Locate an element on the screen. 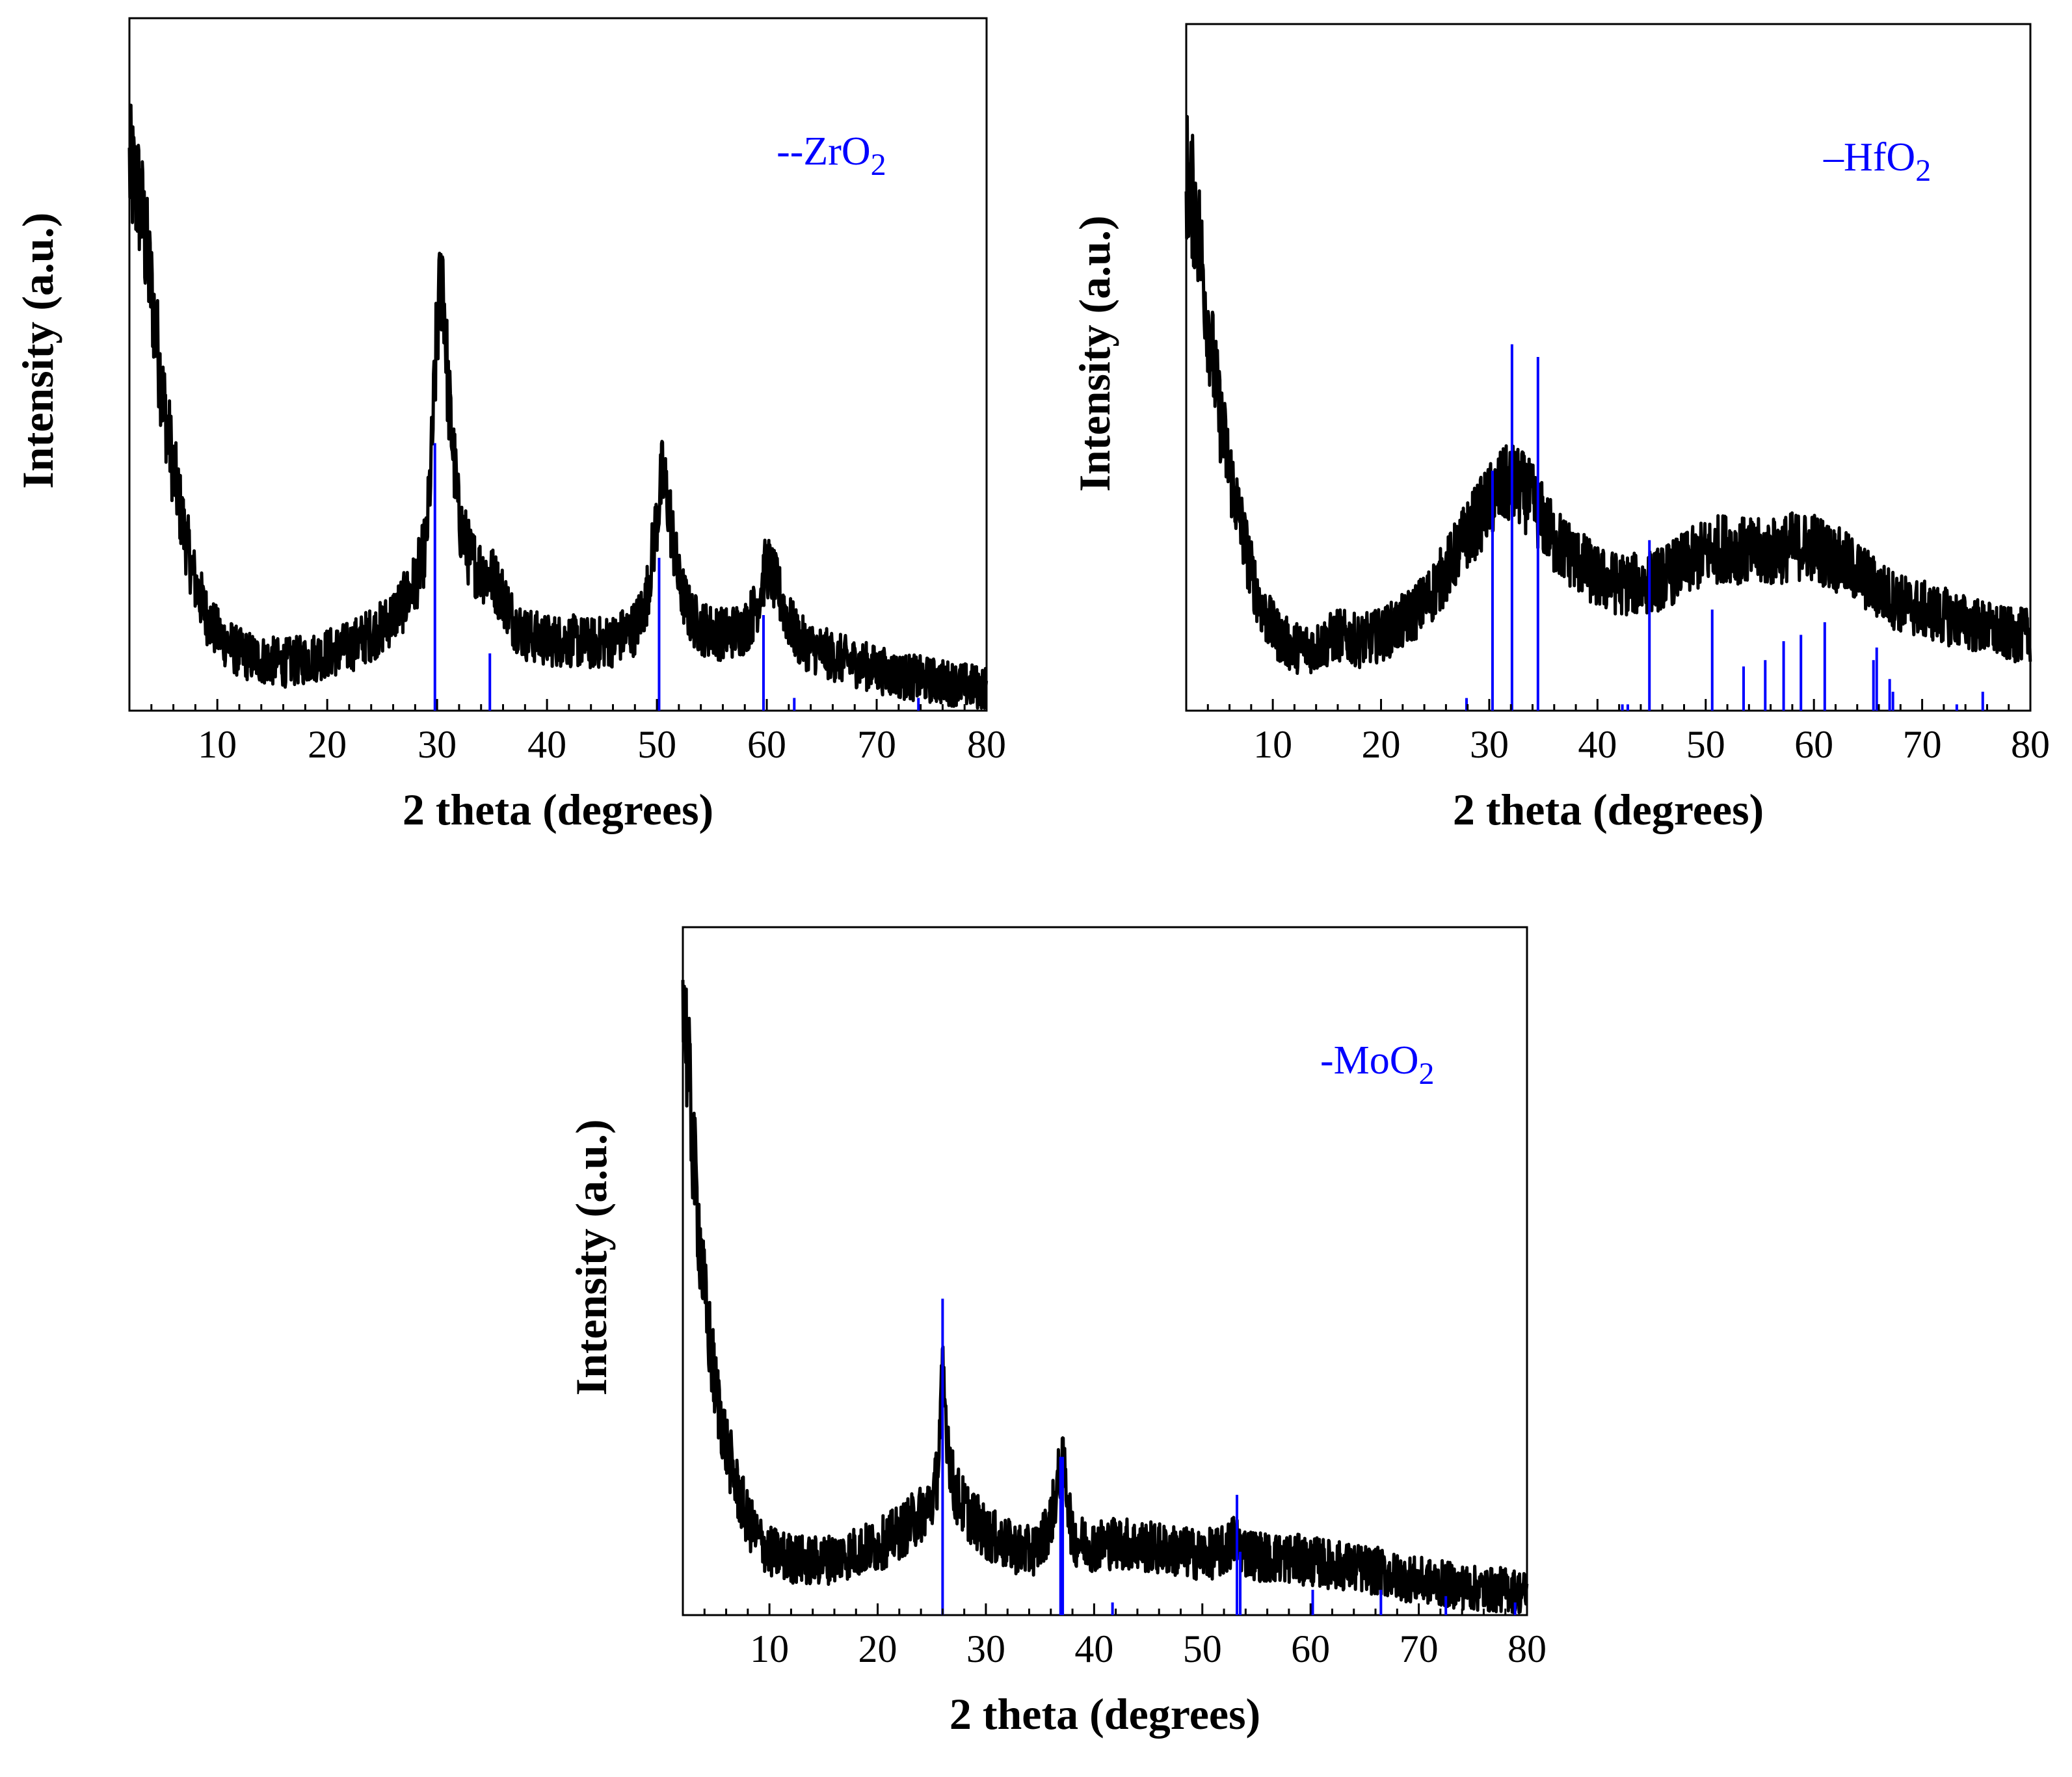  legend-entry: -MoO2 is located at coordinates (1377, 1064).